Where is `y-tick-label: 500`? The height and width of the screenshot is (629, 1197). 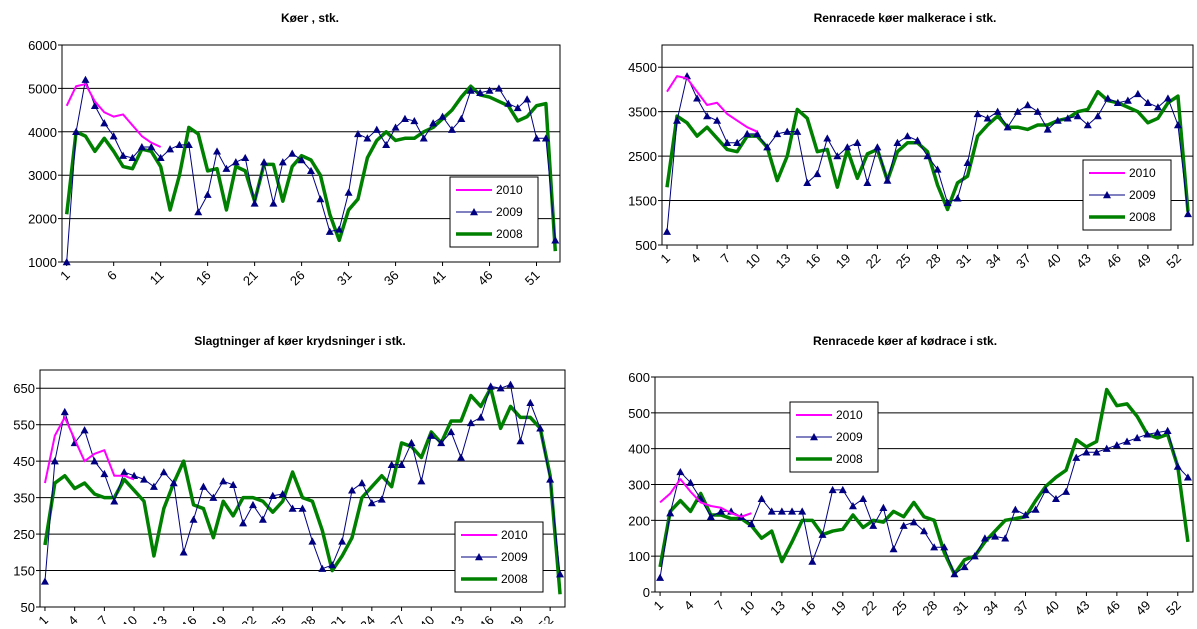 y-tick-label: 500 is located at coordinates (639, 413).